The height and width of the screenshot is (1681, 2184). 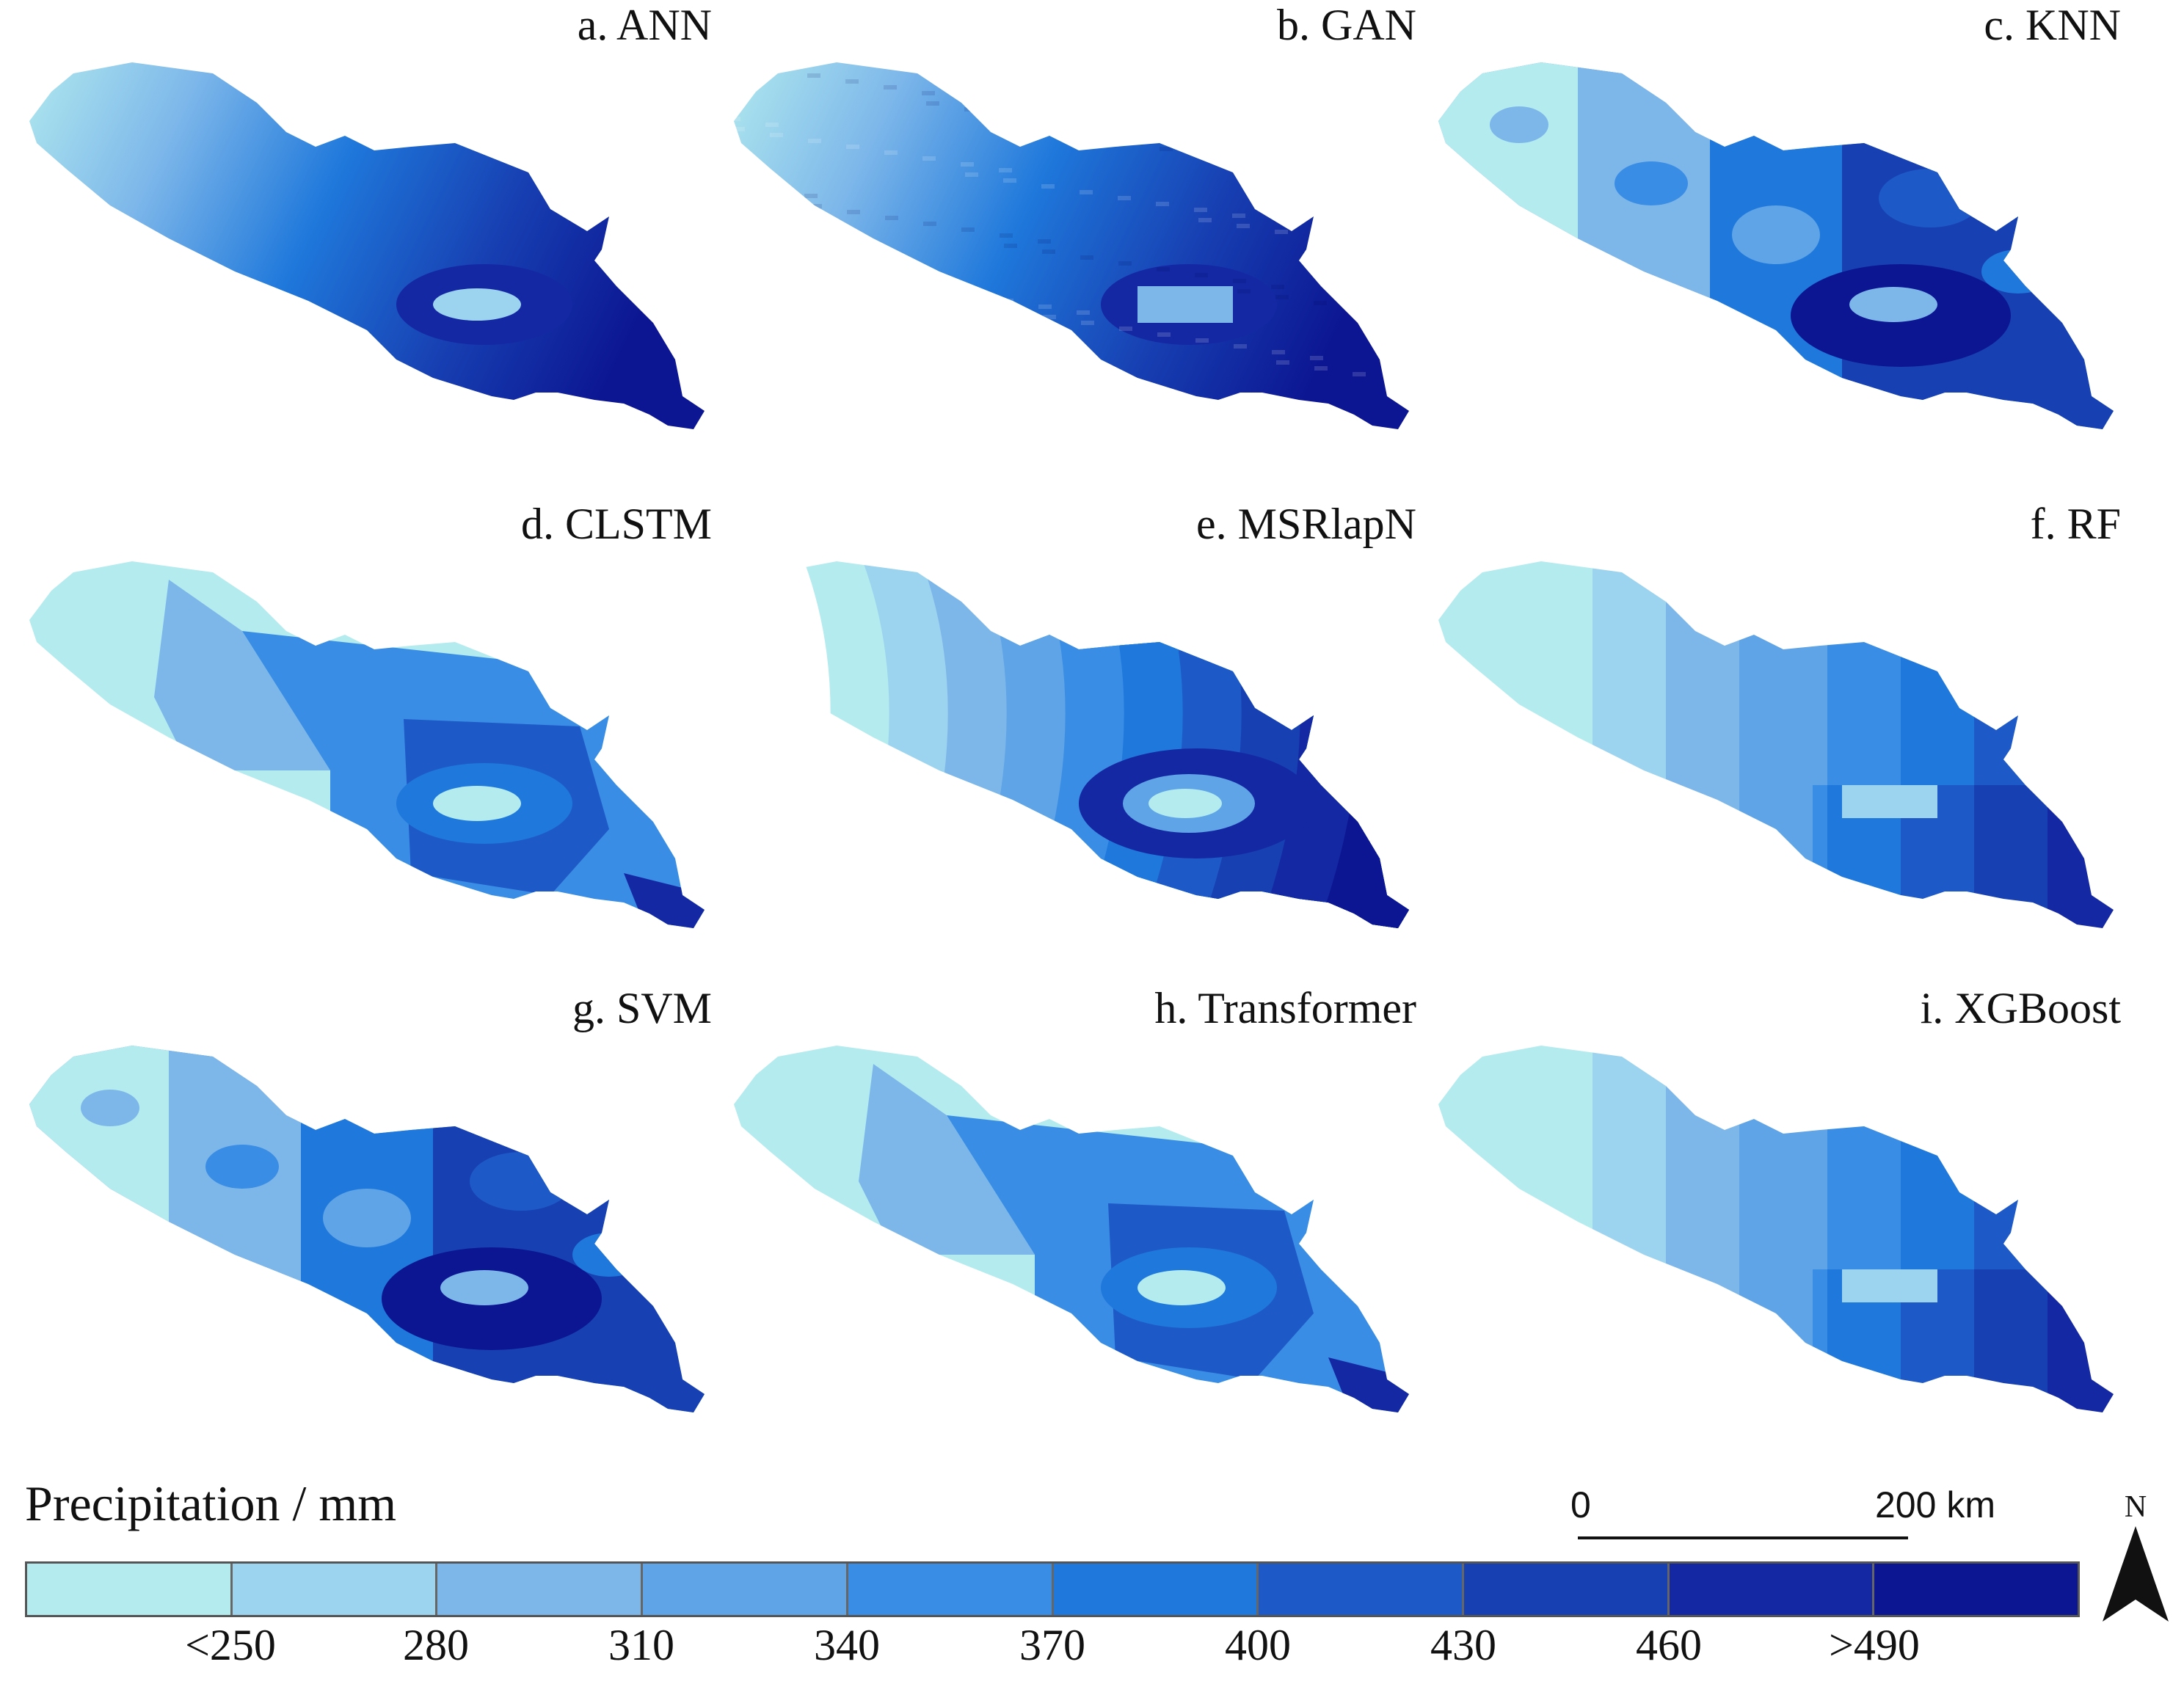 I want to click on map-panel: c. KNN, so click(x=1776, y=239).